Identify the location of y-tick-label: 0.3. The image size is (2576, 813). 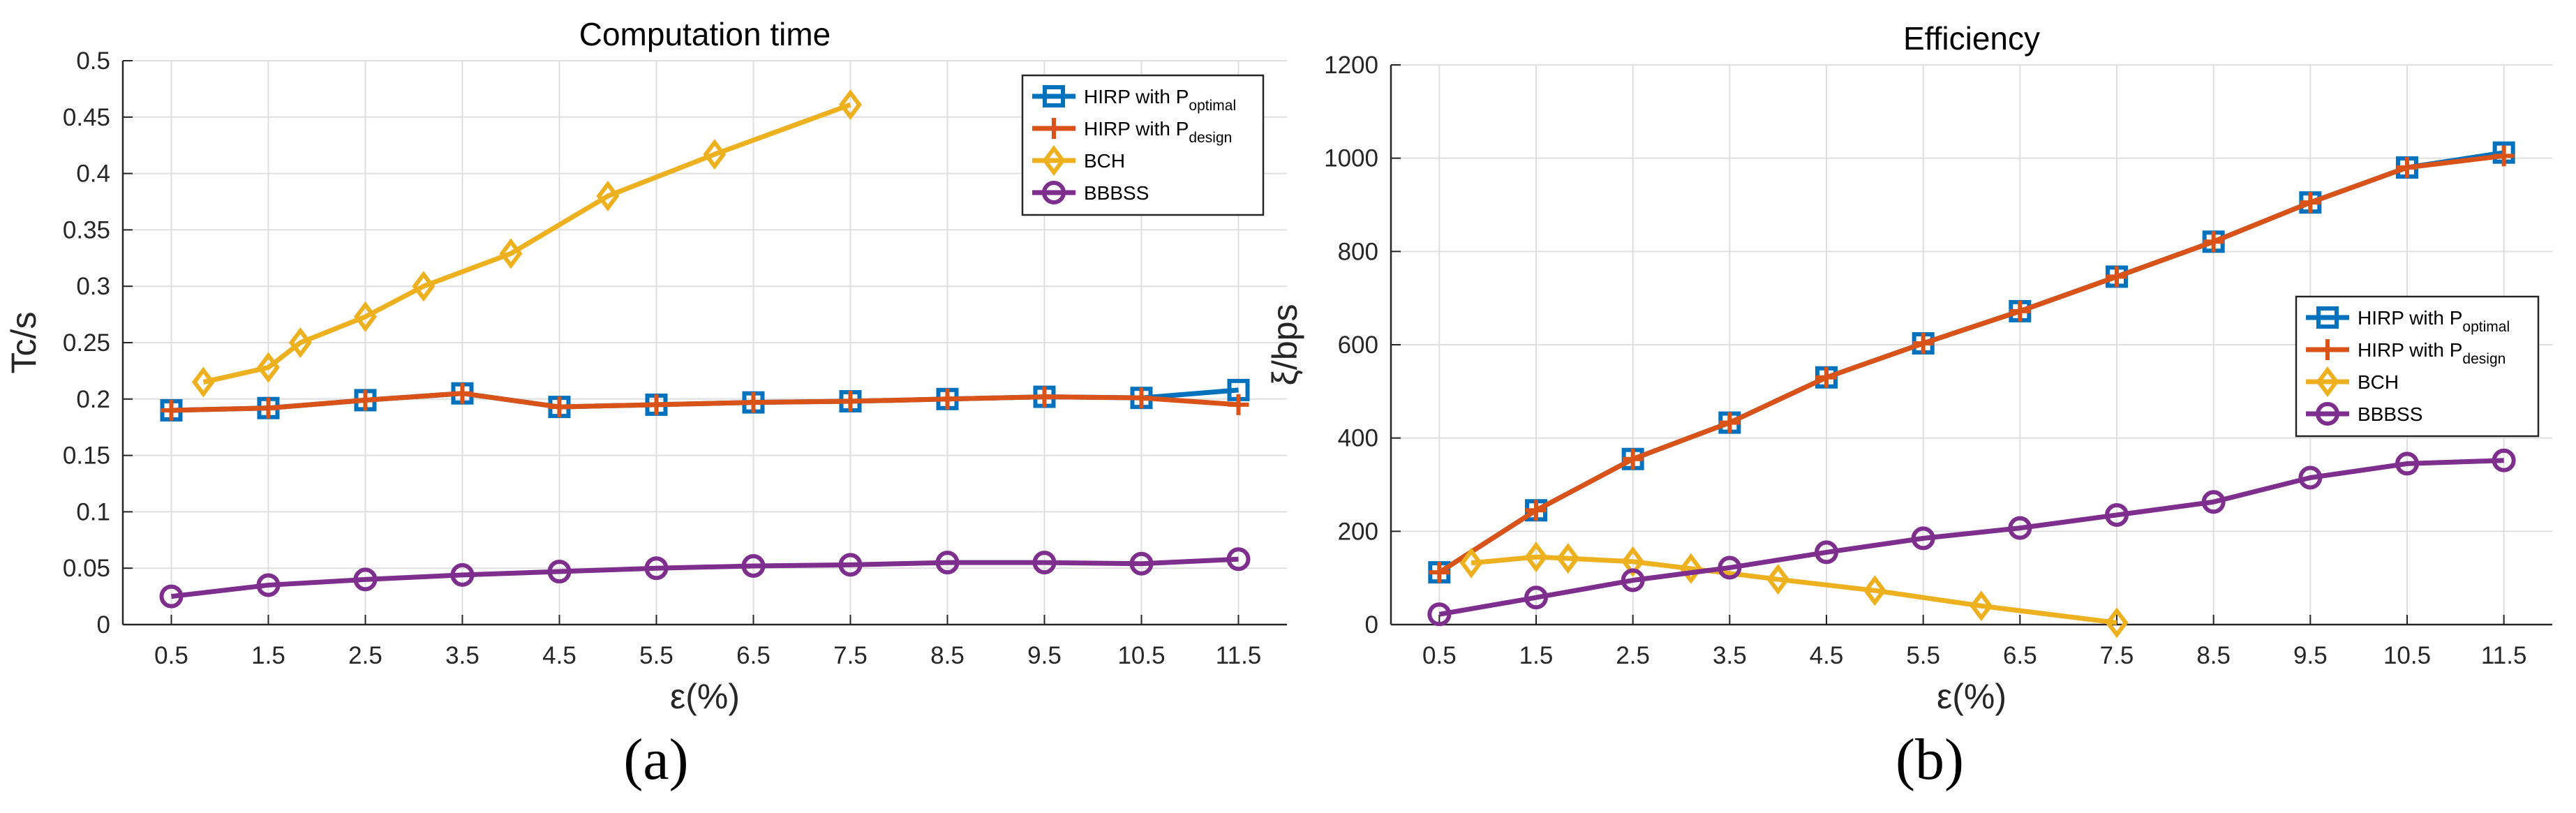
(93, 286).